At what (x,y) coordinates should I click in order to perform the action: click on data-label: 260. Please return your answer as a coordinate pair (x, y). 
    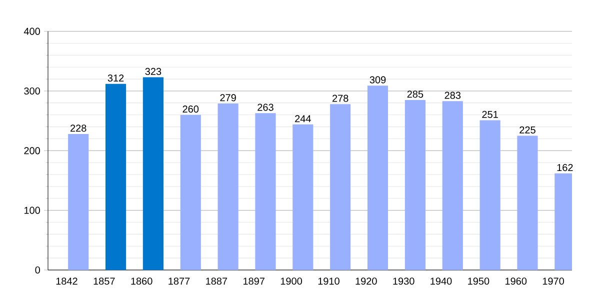
    Looking at the image, I should click on (190, 109).